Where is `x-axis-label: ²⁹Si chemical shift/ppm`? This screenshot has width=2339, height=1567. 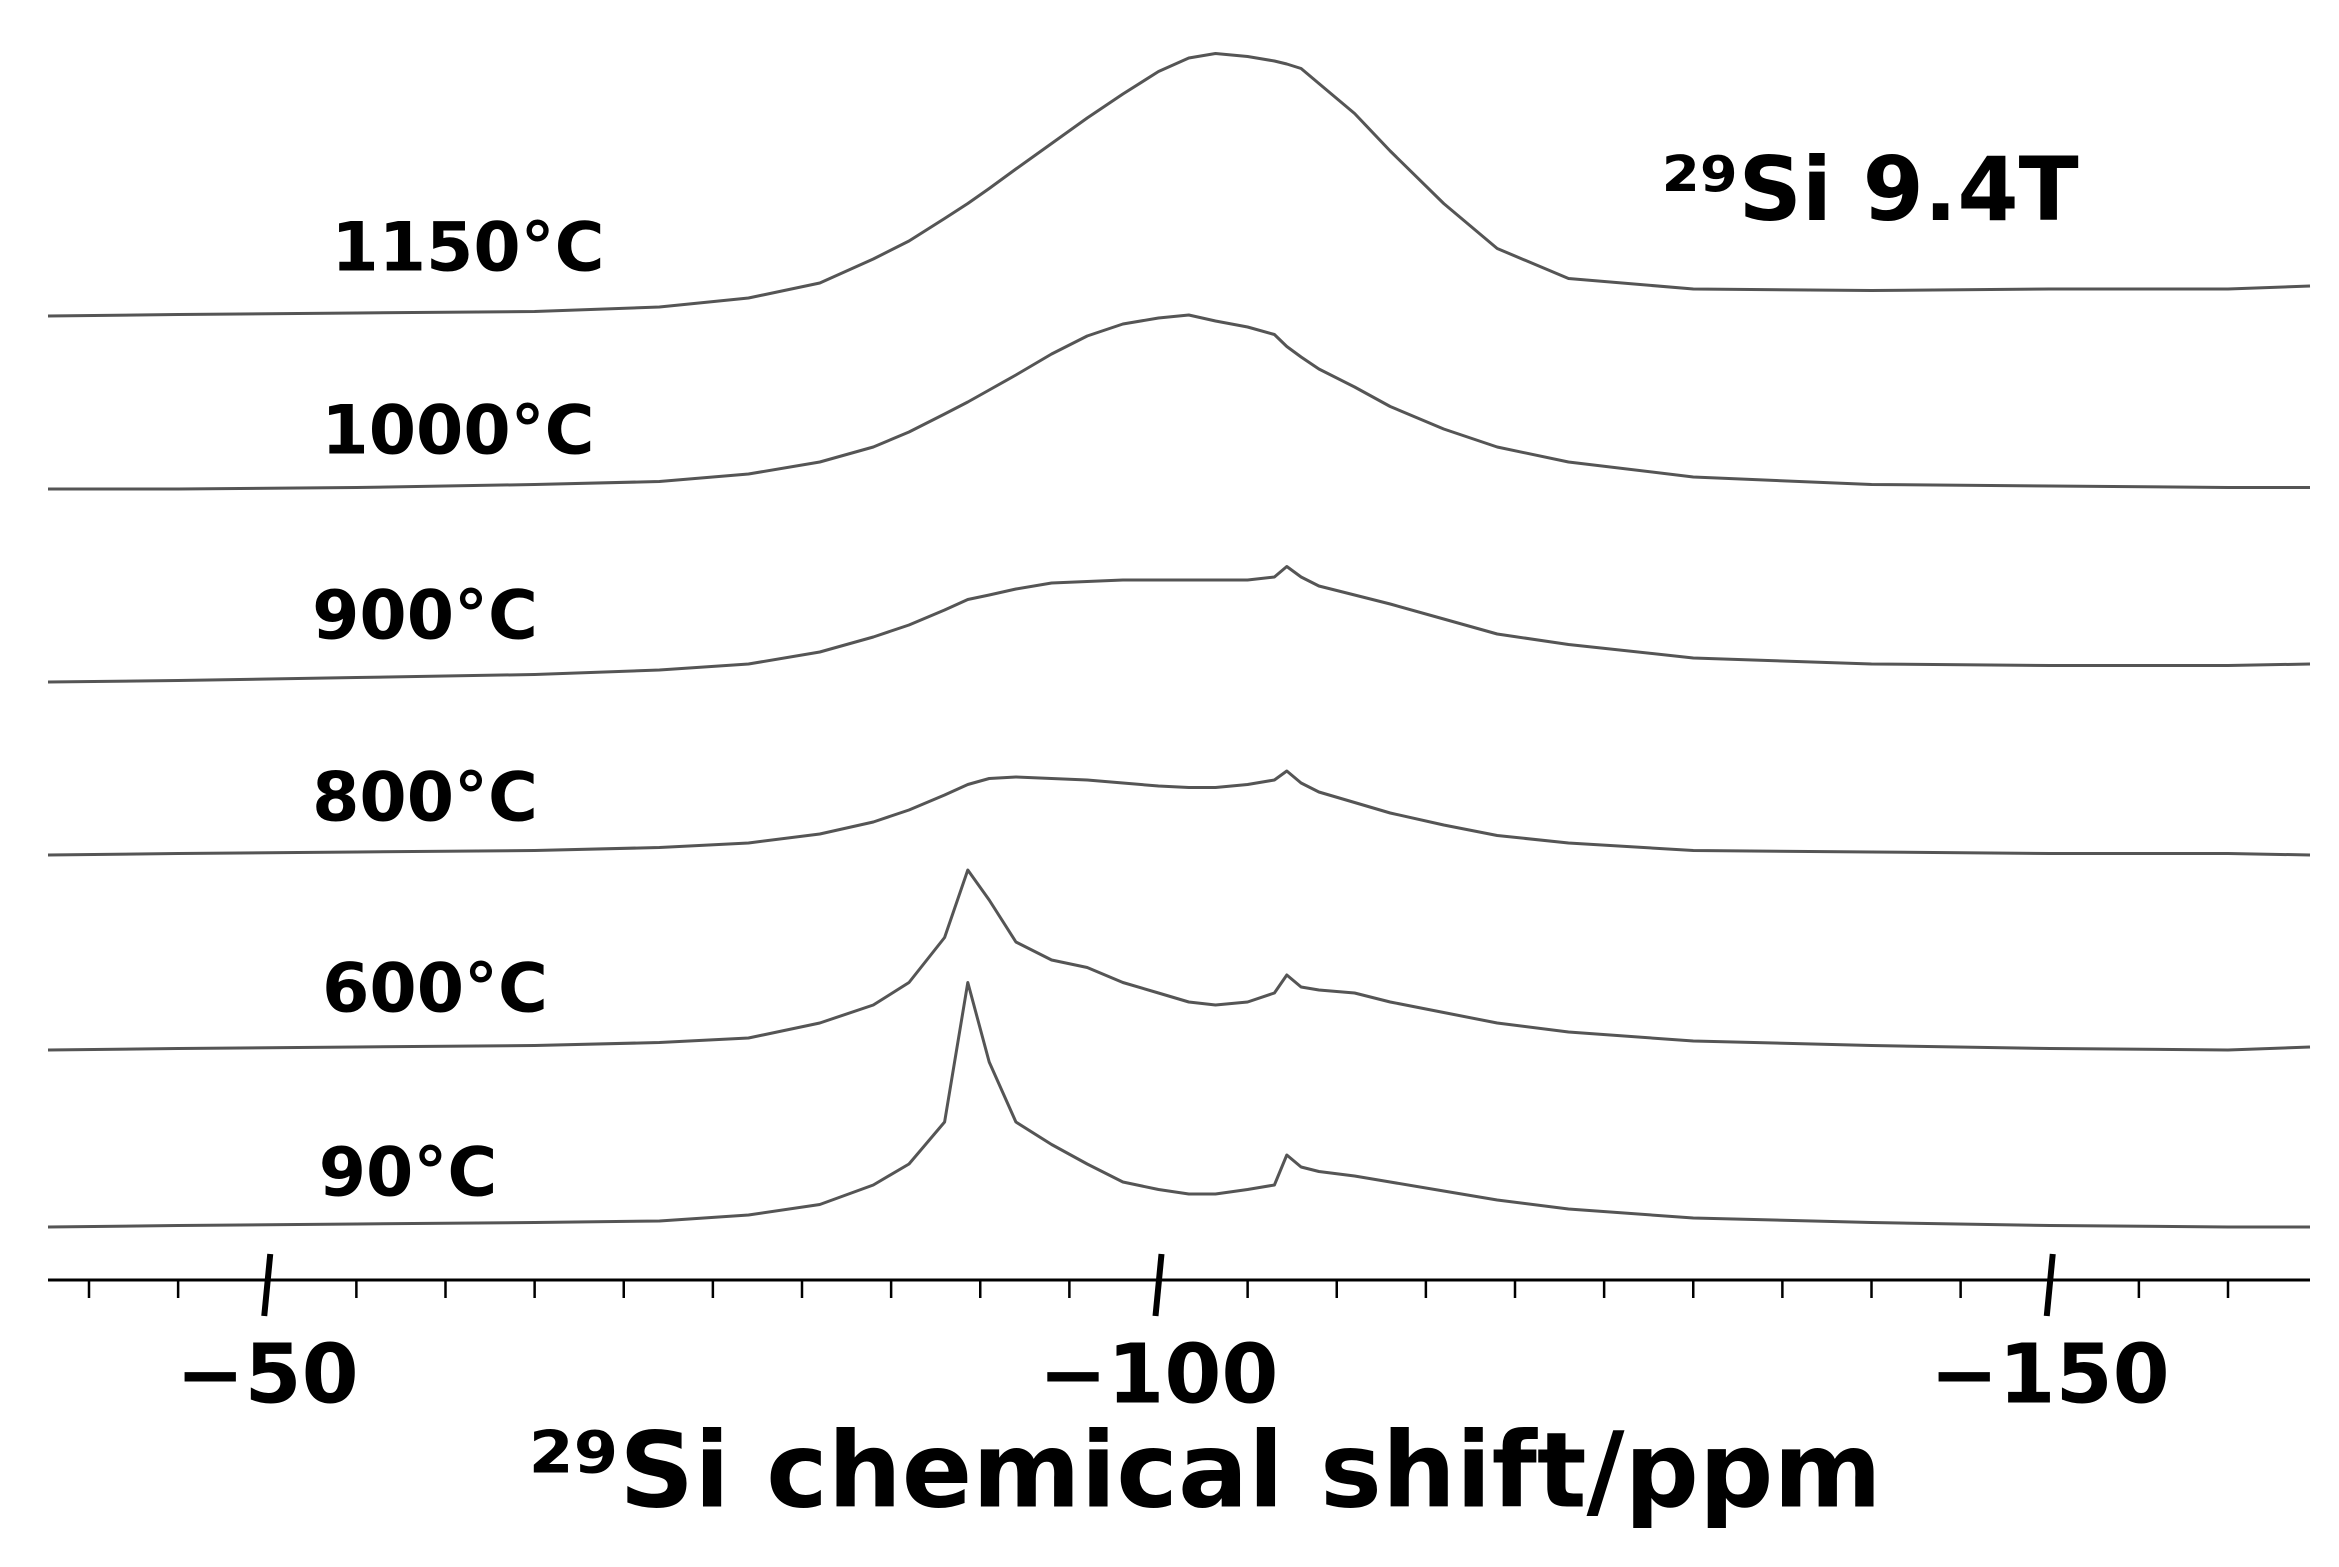
x-axis-label: ²⁹Si chemical shift/ppm is located at coordinates (1205, 1470).